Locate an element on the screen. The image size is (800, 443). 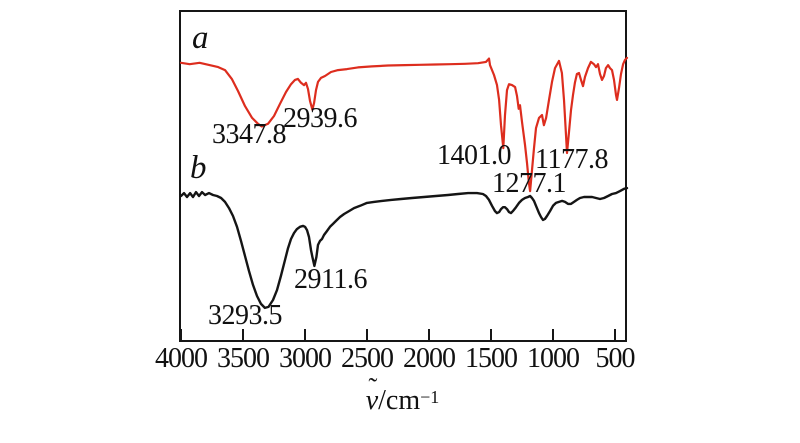
x-tick-label-1500: 1500 is located at coordinates (491, 358).